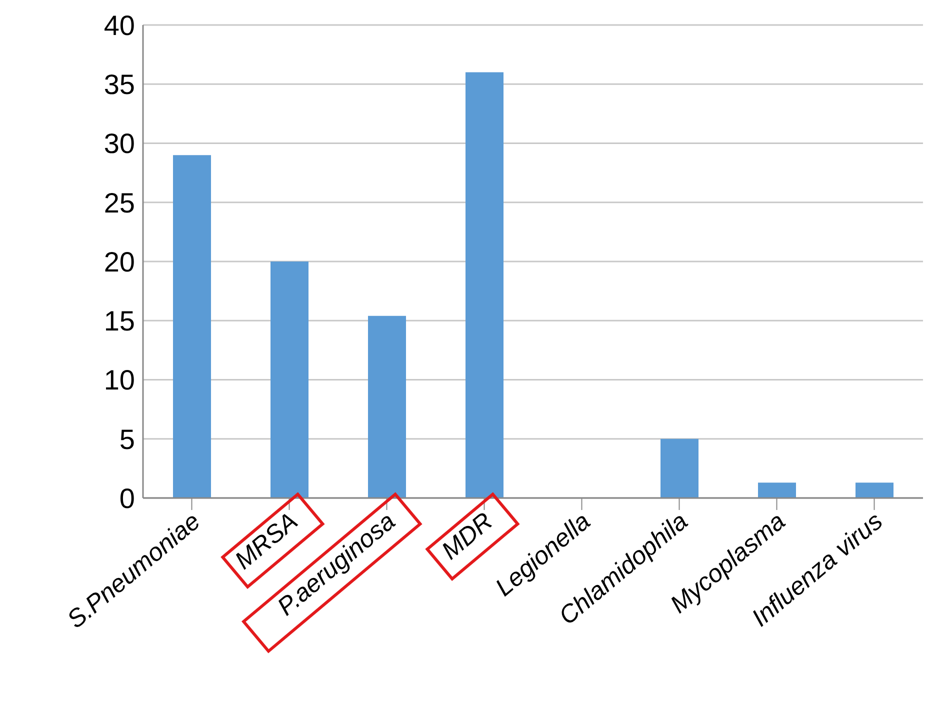 The image size is (928, 725). What do you see at coordinates (127, 498) in the screenshot?
I see `y-tick-label: 0` at bounding box center [127, 498].